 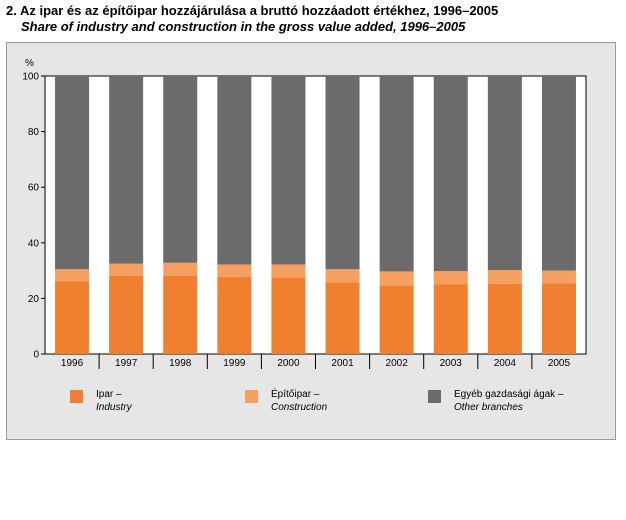 I want to click on legend-label-en: Other branches, so click(x=488, y=407).